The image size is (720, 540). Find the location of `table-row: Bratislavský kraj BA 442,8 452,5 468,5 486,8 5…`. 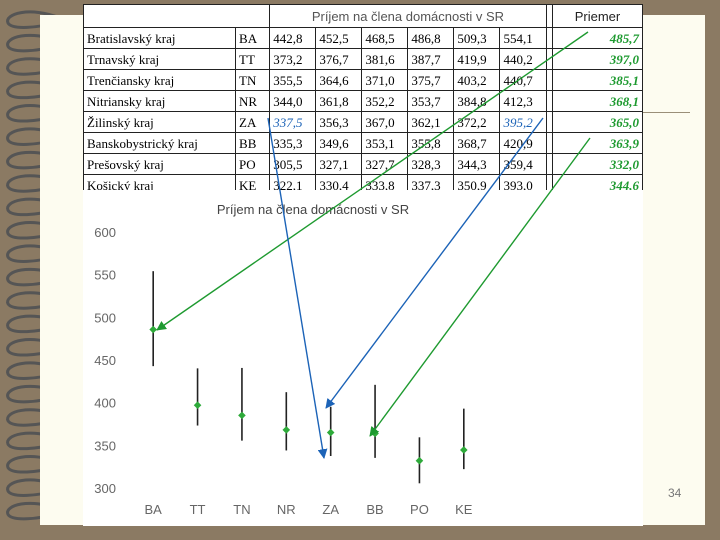

table-row: Bratislavský kraj BA 442,8 452,5 468,5 486,8 5… is located at coordinates (363, 38).